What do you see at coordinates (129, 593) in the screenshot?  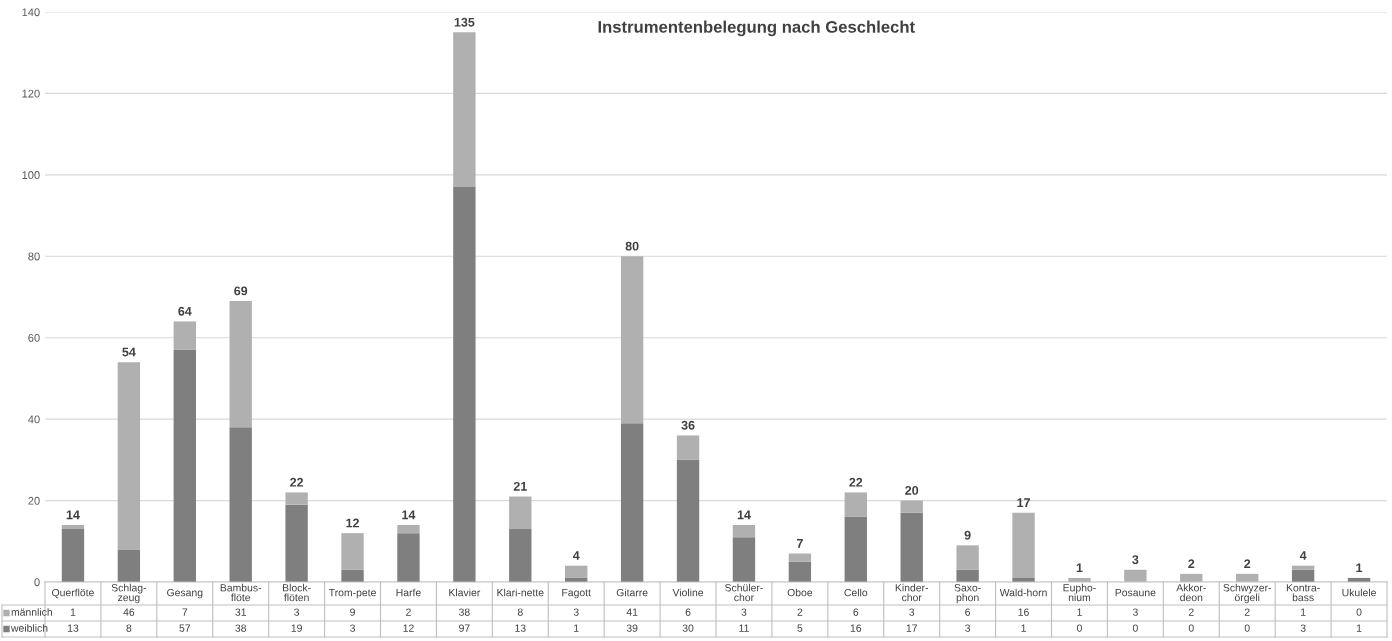 I see `x-tick-label: Schlag- zeug` at bounding box center [129, 593].